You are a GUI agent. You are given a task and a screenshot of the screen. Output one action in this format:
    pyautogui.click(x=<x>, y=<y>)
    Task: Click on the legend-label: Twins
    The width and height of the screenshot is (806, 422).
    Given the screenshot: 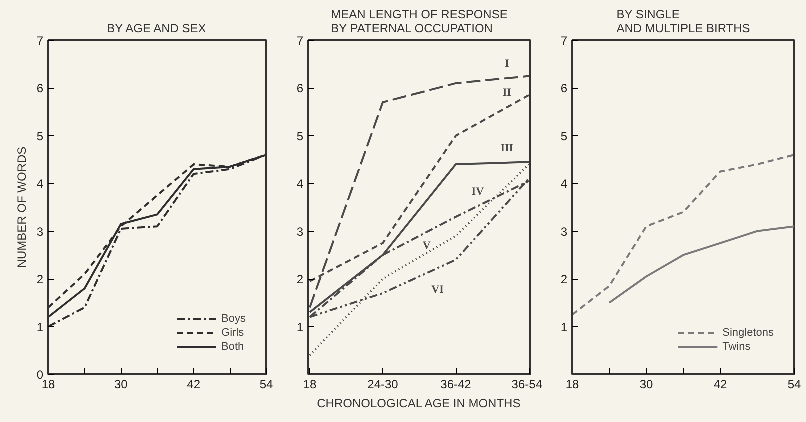 What is the action you would take?
    pyautogui.click(x=736, y=347)
    